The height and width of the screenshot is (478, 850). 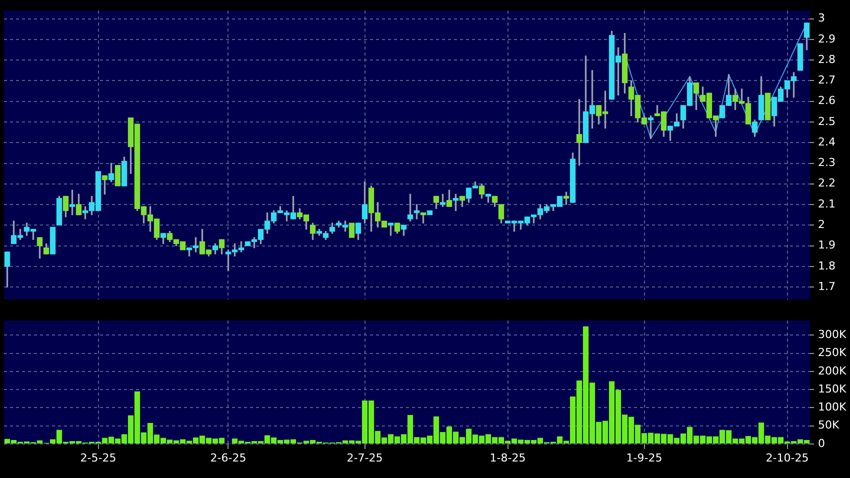 What do you see at coordinates (832, 371) in the screenshot?
I see `y-tick-label: 200K` at bounding box center [832, 371].